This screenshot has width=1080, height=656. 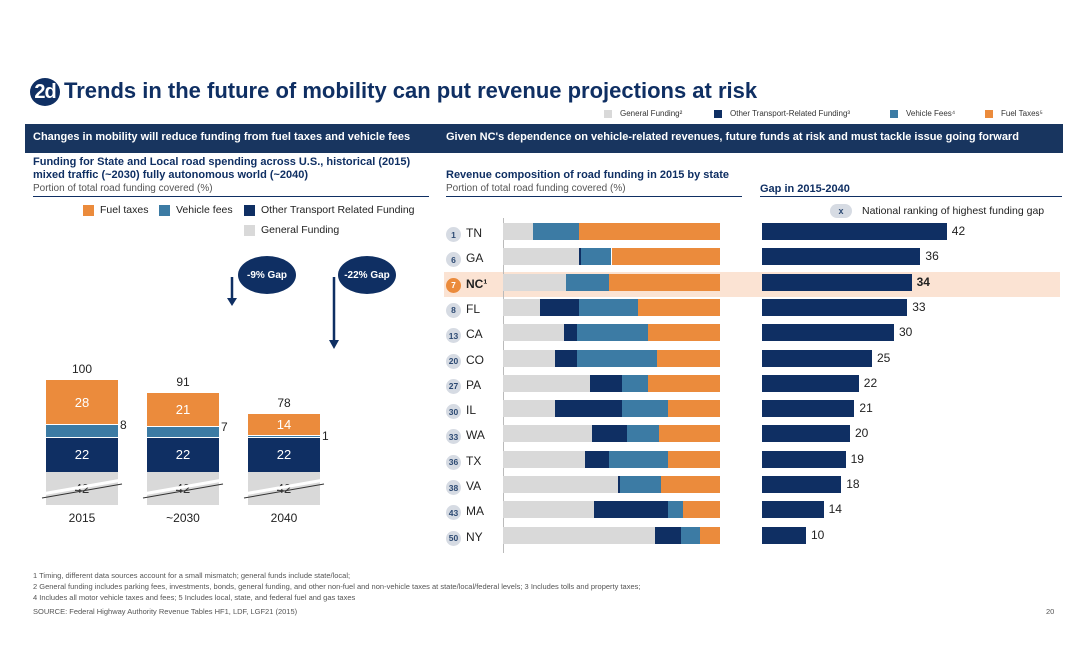 I want to click on left-panel-rule, so click(x=231, y=196).